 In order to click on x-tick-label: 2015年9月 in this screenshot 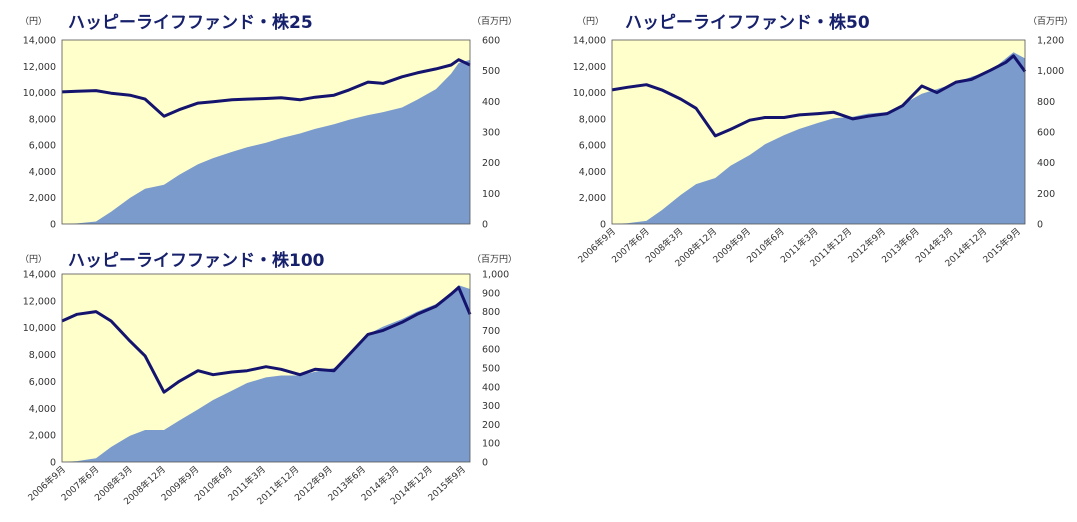, I will do `click(1001, 245)`.